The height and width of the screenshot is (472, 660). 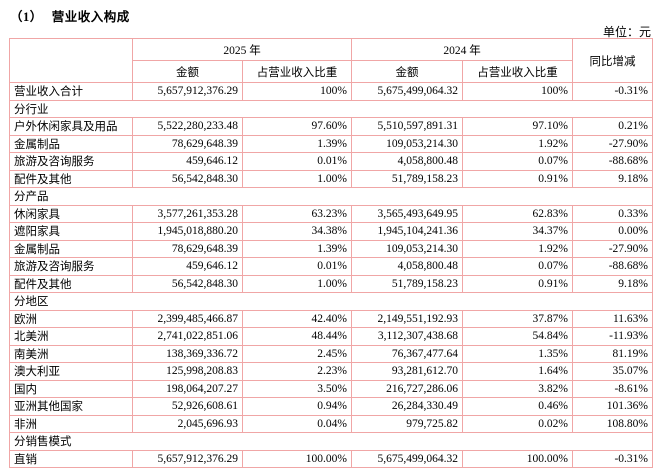 What do you see at coordinates (517, 336) in the screenshot?
I see `cell-share-2024: 54.84%` at bounding box center [517, 336].